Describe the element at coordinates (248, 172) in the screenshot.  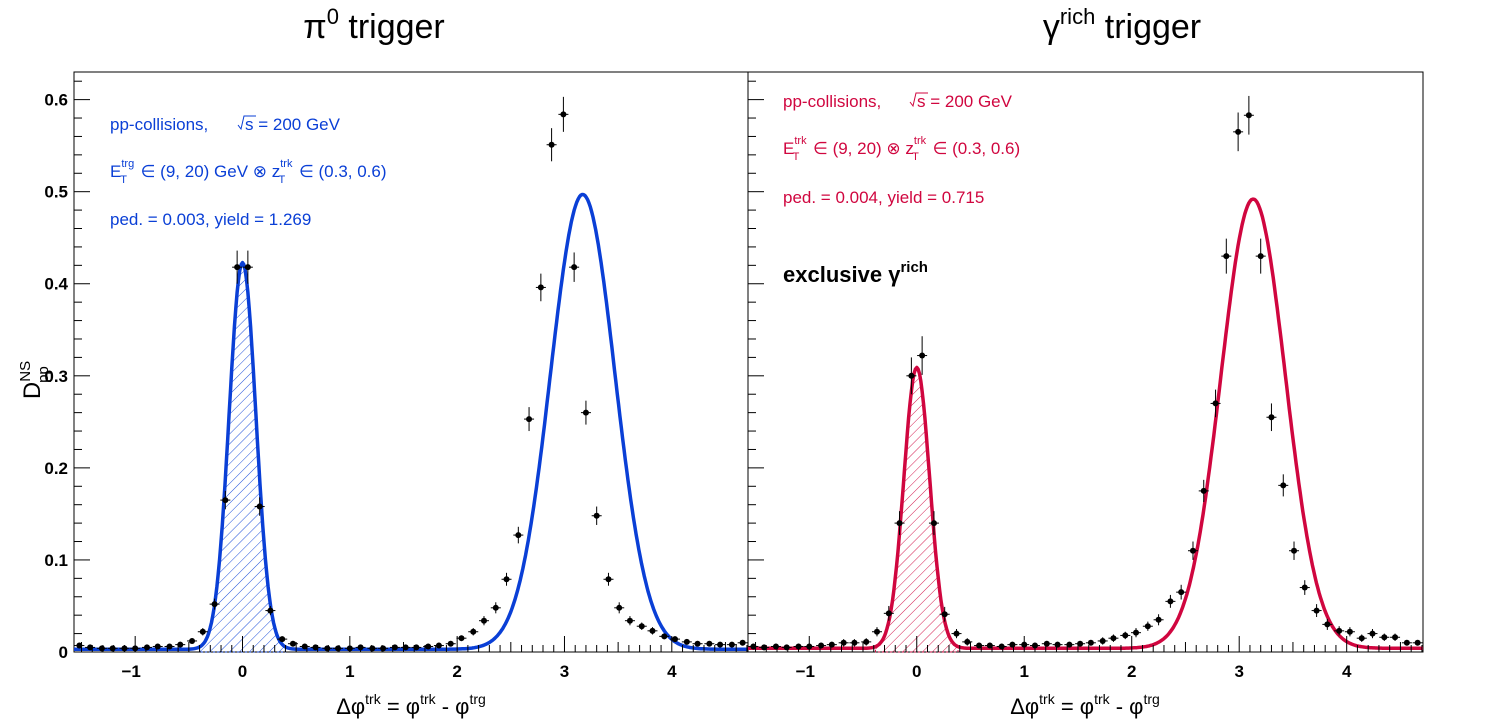
I see `kinematic-cuts: Etrg T ∈ (9, 20) GeV ⊗ ztrk T ∈ (0.3, 0.6)` at that location.